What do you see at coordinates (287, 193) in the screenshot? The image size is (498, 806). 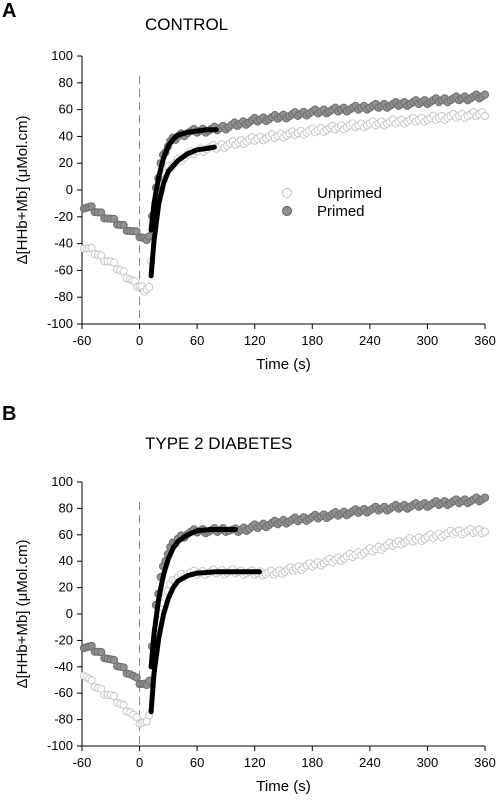 I see `legend-marker-unprimed` at bounding box center [287, 193].